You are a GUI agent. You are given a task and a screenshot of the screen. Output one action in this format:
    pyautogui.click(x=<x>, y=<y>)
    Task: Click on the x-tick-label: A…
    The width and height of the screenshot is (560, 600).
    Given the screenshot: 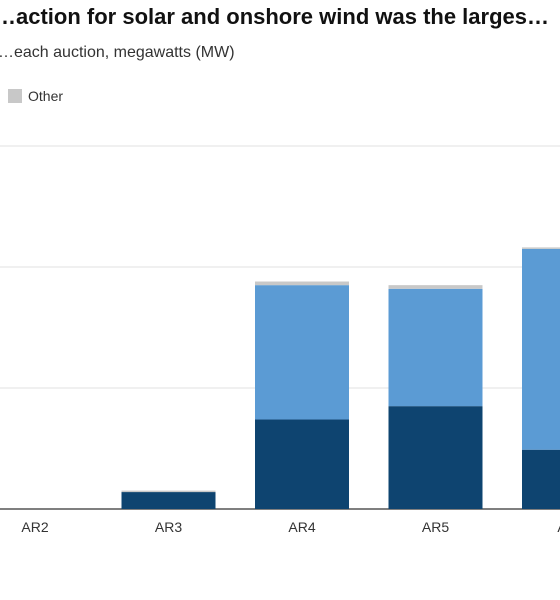 What is the action you would take?
    pyautogui.click(x=558, y=527)
    